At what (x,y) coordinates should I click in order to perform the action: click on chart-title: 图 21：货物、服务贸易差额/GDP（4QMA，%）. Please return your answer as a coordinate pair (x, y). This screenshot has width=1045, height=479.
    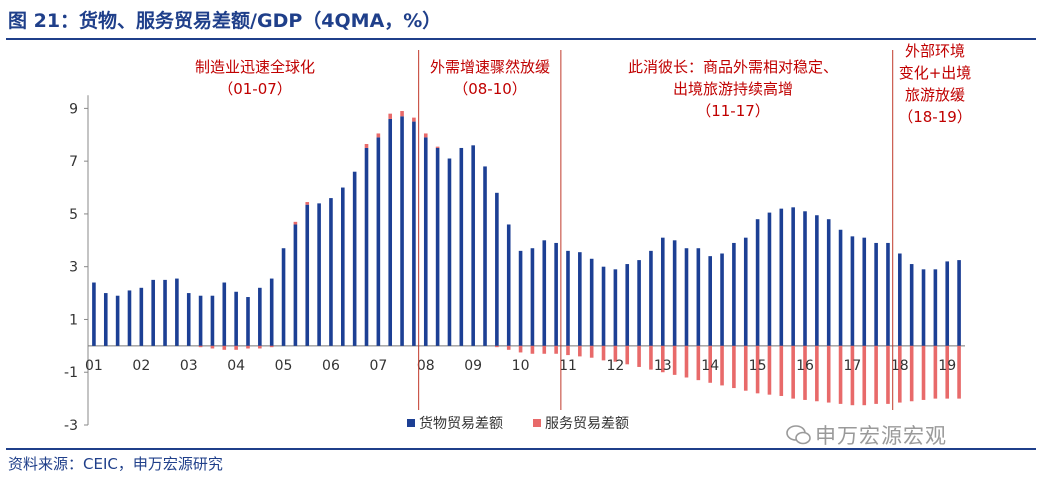
    Looking at the image, I should click on (225, 21).